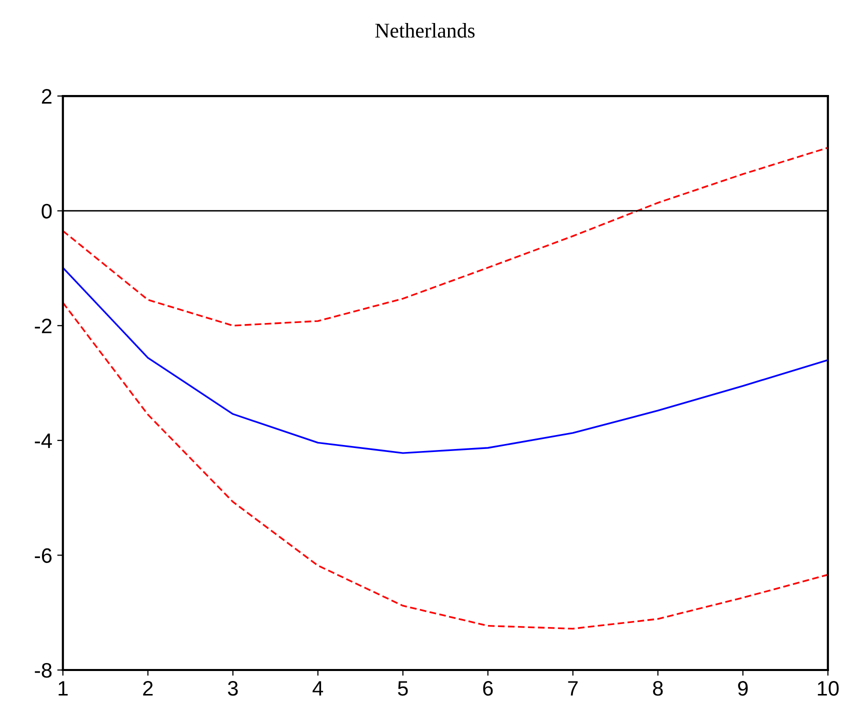  What do you see at coordinates (425, 30) in the screenshot?
I see `chart-title: Netherlands` at bounding box center [425, 30].